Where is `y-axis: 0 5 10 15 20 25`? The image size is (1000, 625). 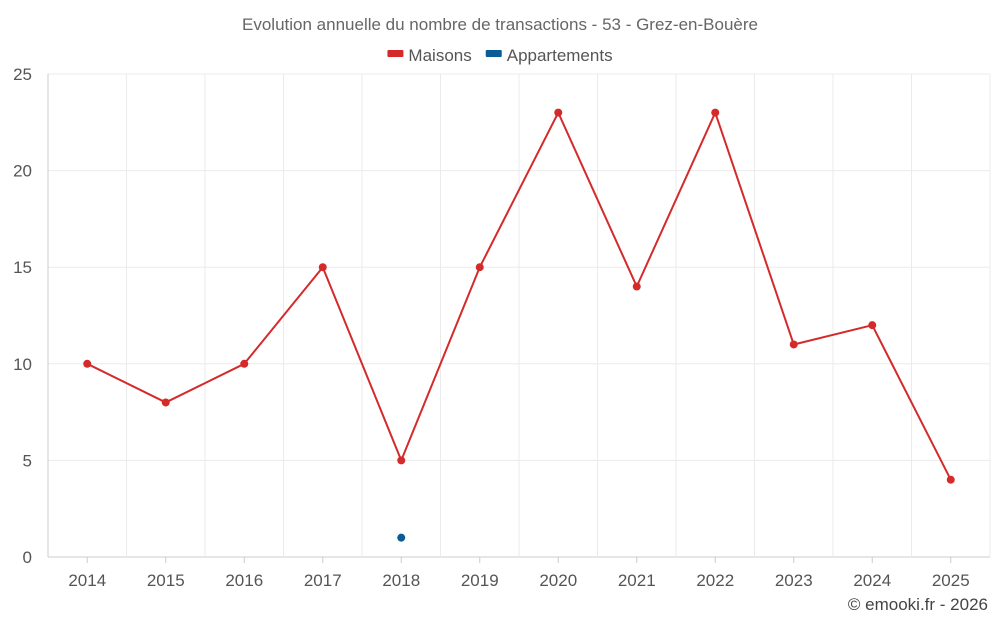
y-axis: 0 5 10 15 20 25 is located at coordinates (22, 316).